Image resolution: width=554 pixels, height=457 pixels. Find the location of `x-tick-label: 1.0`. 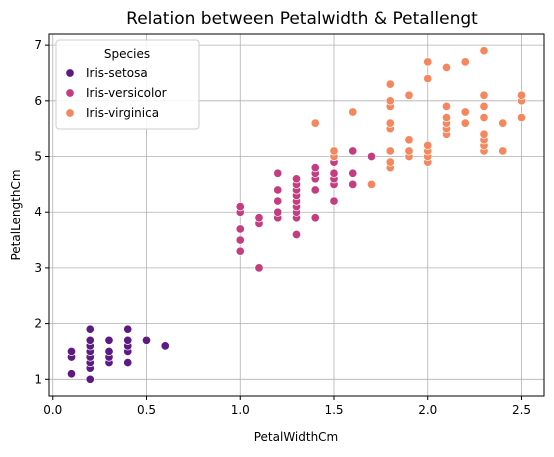

x-tick-label: 1.0 is located at coordinates (240, 410).